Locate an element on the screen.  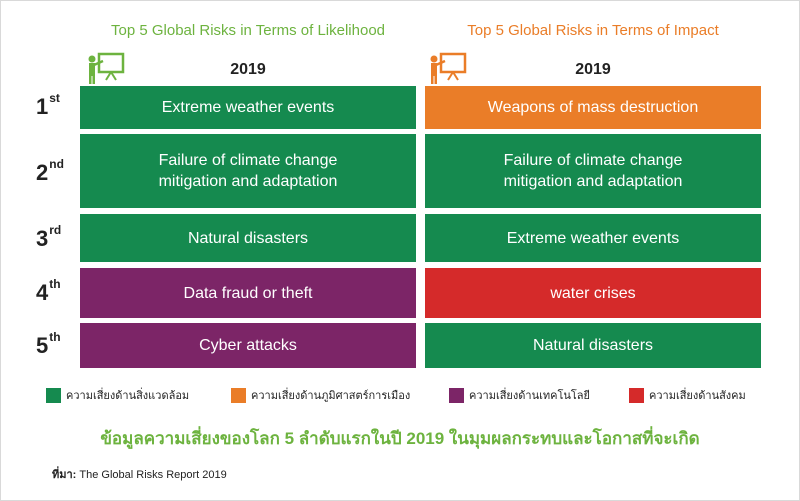
legend-item-environmental: ความเสี่ยงด้านสิ่งแวดล้อม is located at coordinates (117, 395).